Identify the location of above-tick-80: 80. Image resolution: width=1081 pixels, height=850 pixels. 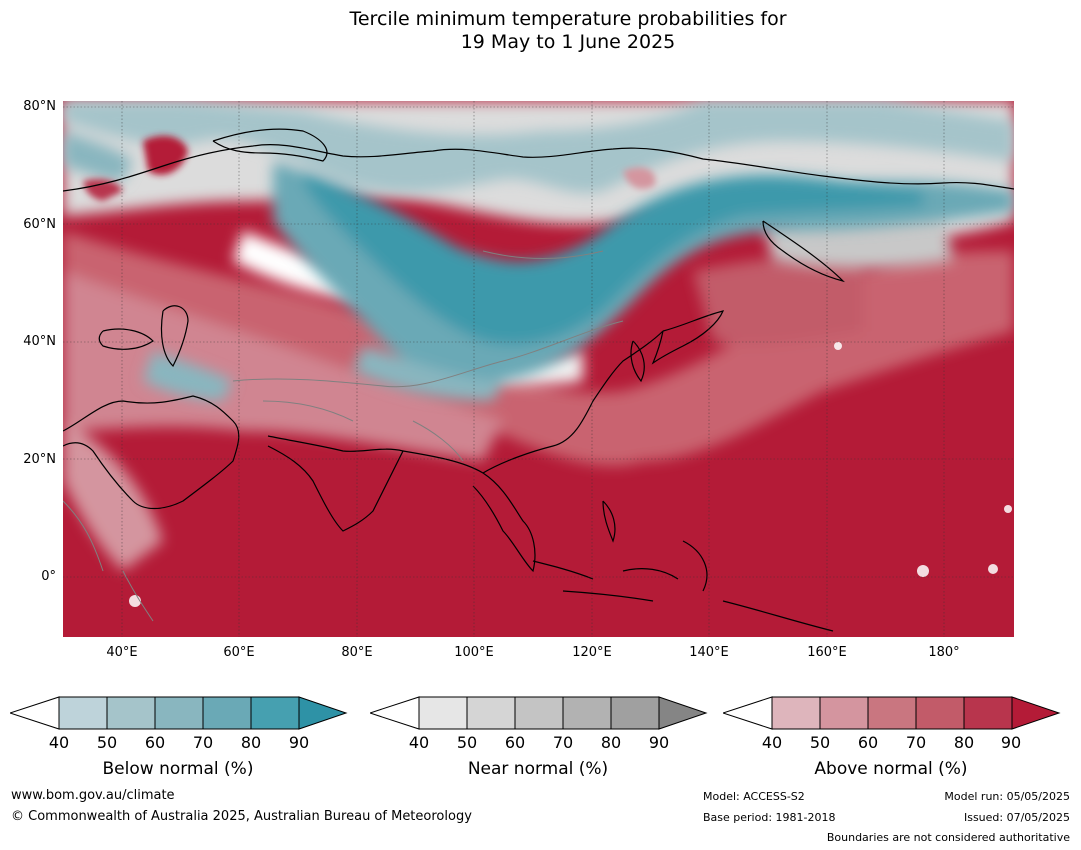
(964, 742).